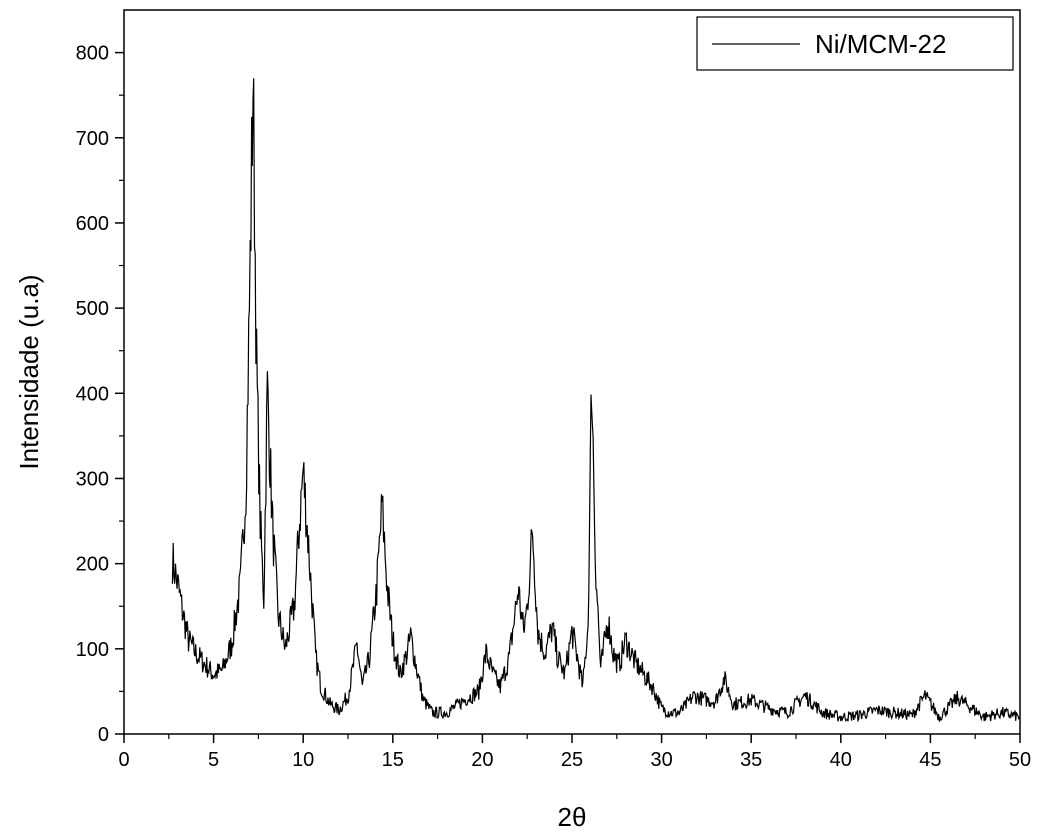  What do you see at coordinates (572, 760) in the screenshot?
I see `x-tick-label: 25` at bounding box center [572, 760].